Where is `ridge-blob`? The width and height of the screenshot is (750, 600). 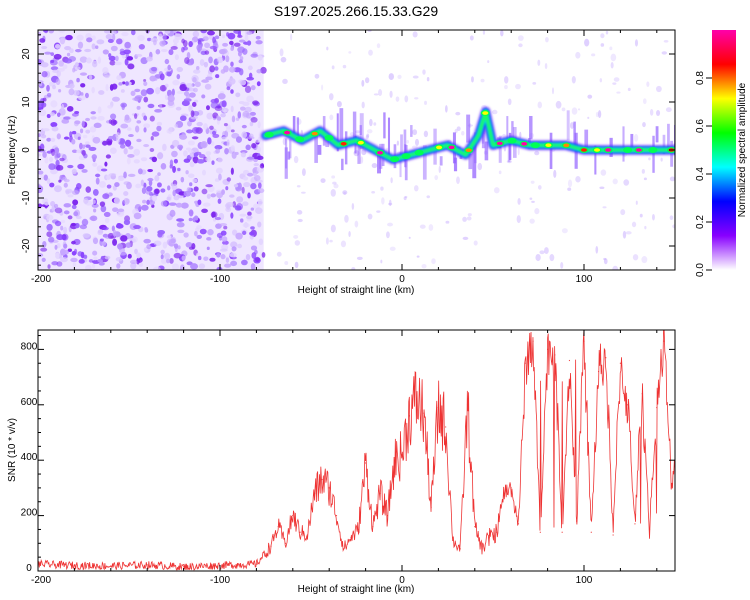
ridge-blob is located at coordinates (653, 150).